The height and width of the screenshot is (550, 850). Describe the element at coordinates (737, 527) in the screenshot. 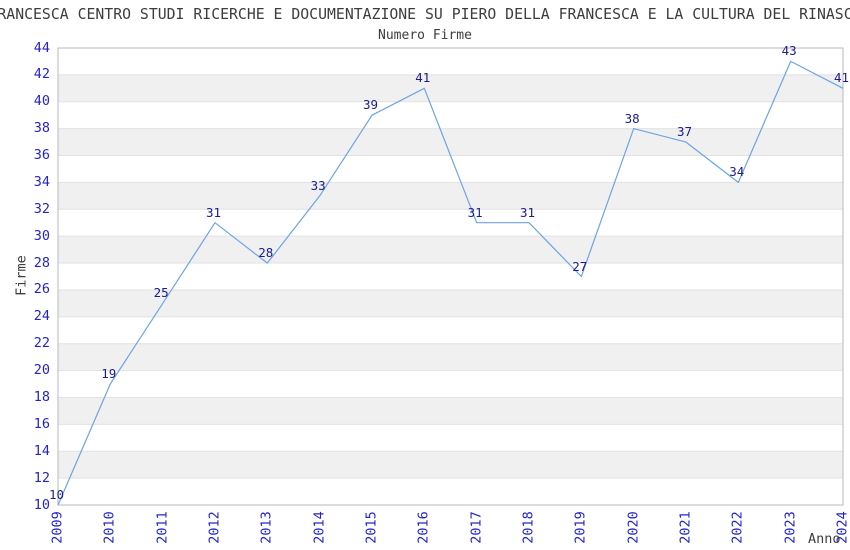

I see `x-tick-label: 2022` at that location.